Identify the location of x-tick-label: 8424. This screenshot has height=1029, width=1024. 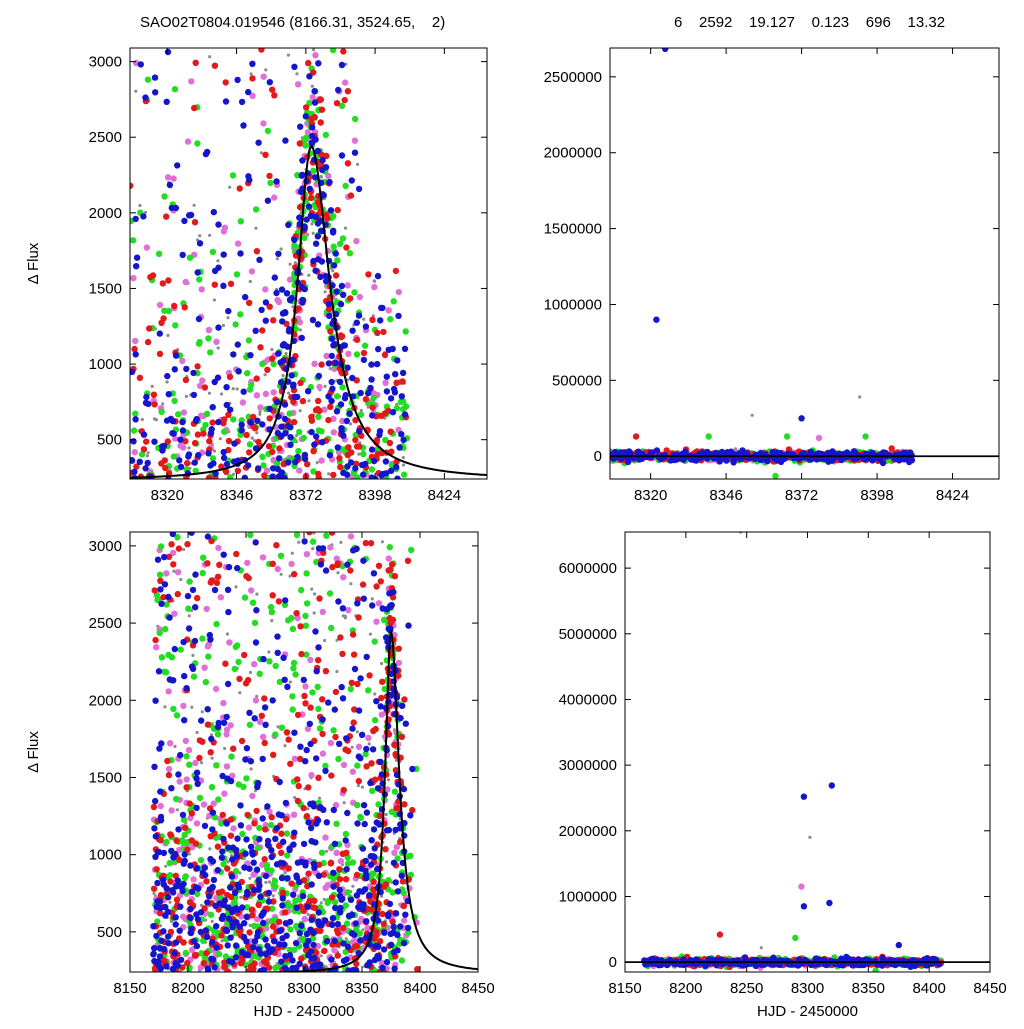
(952, 495).